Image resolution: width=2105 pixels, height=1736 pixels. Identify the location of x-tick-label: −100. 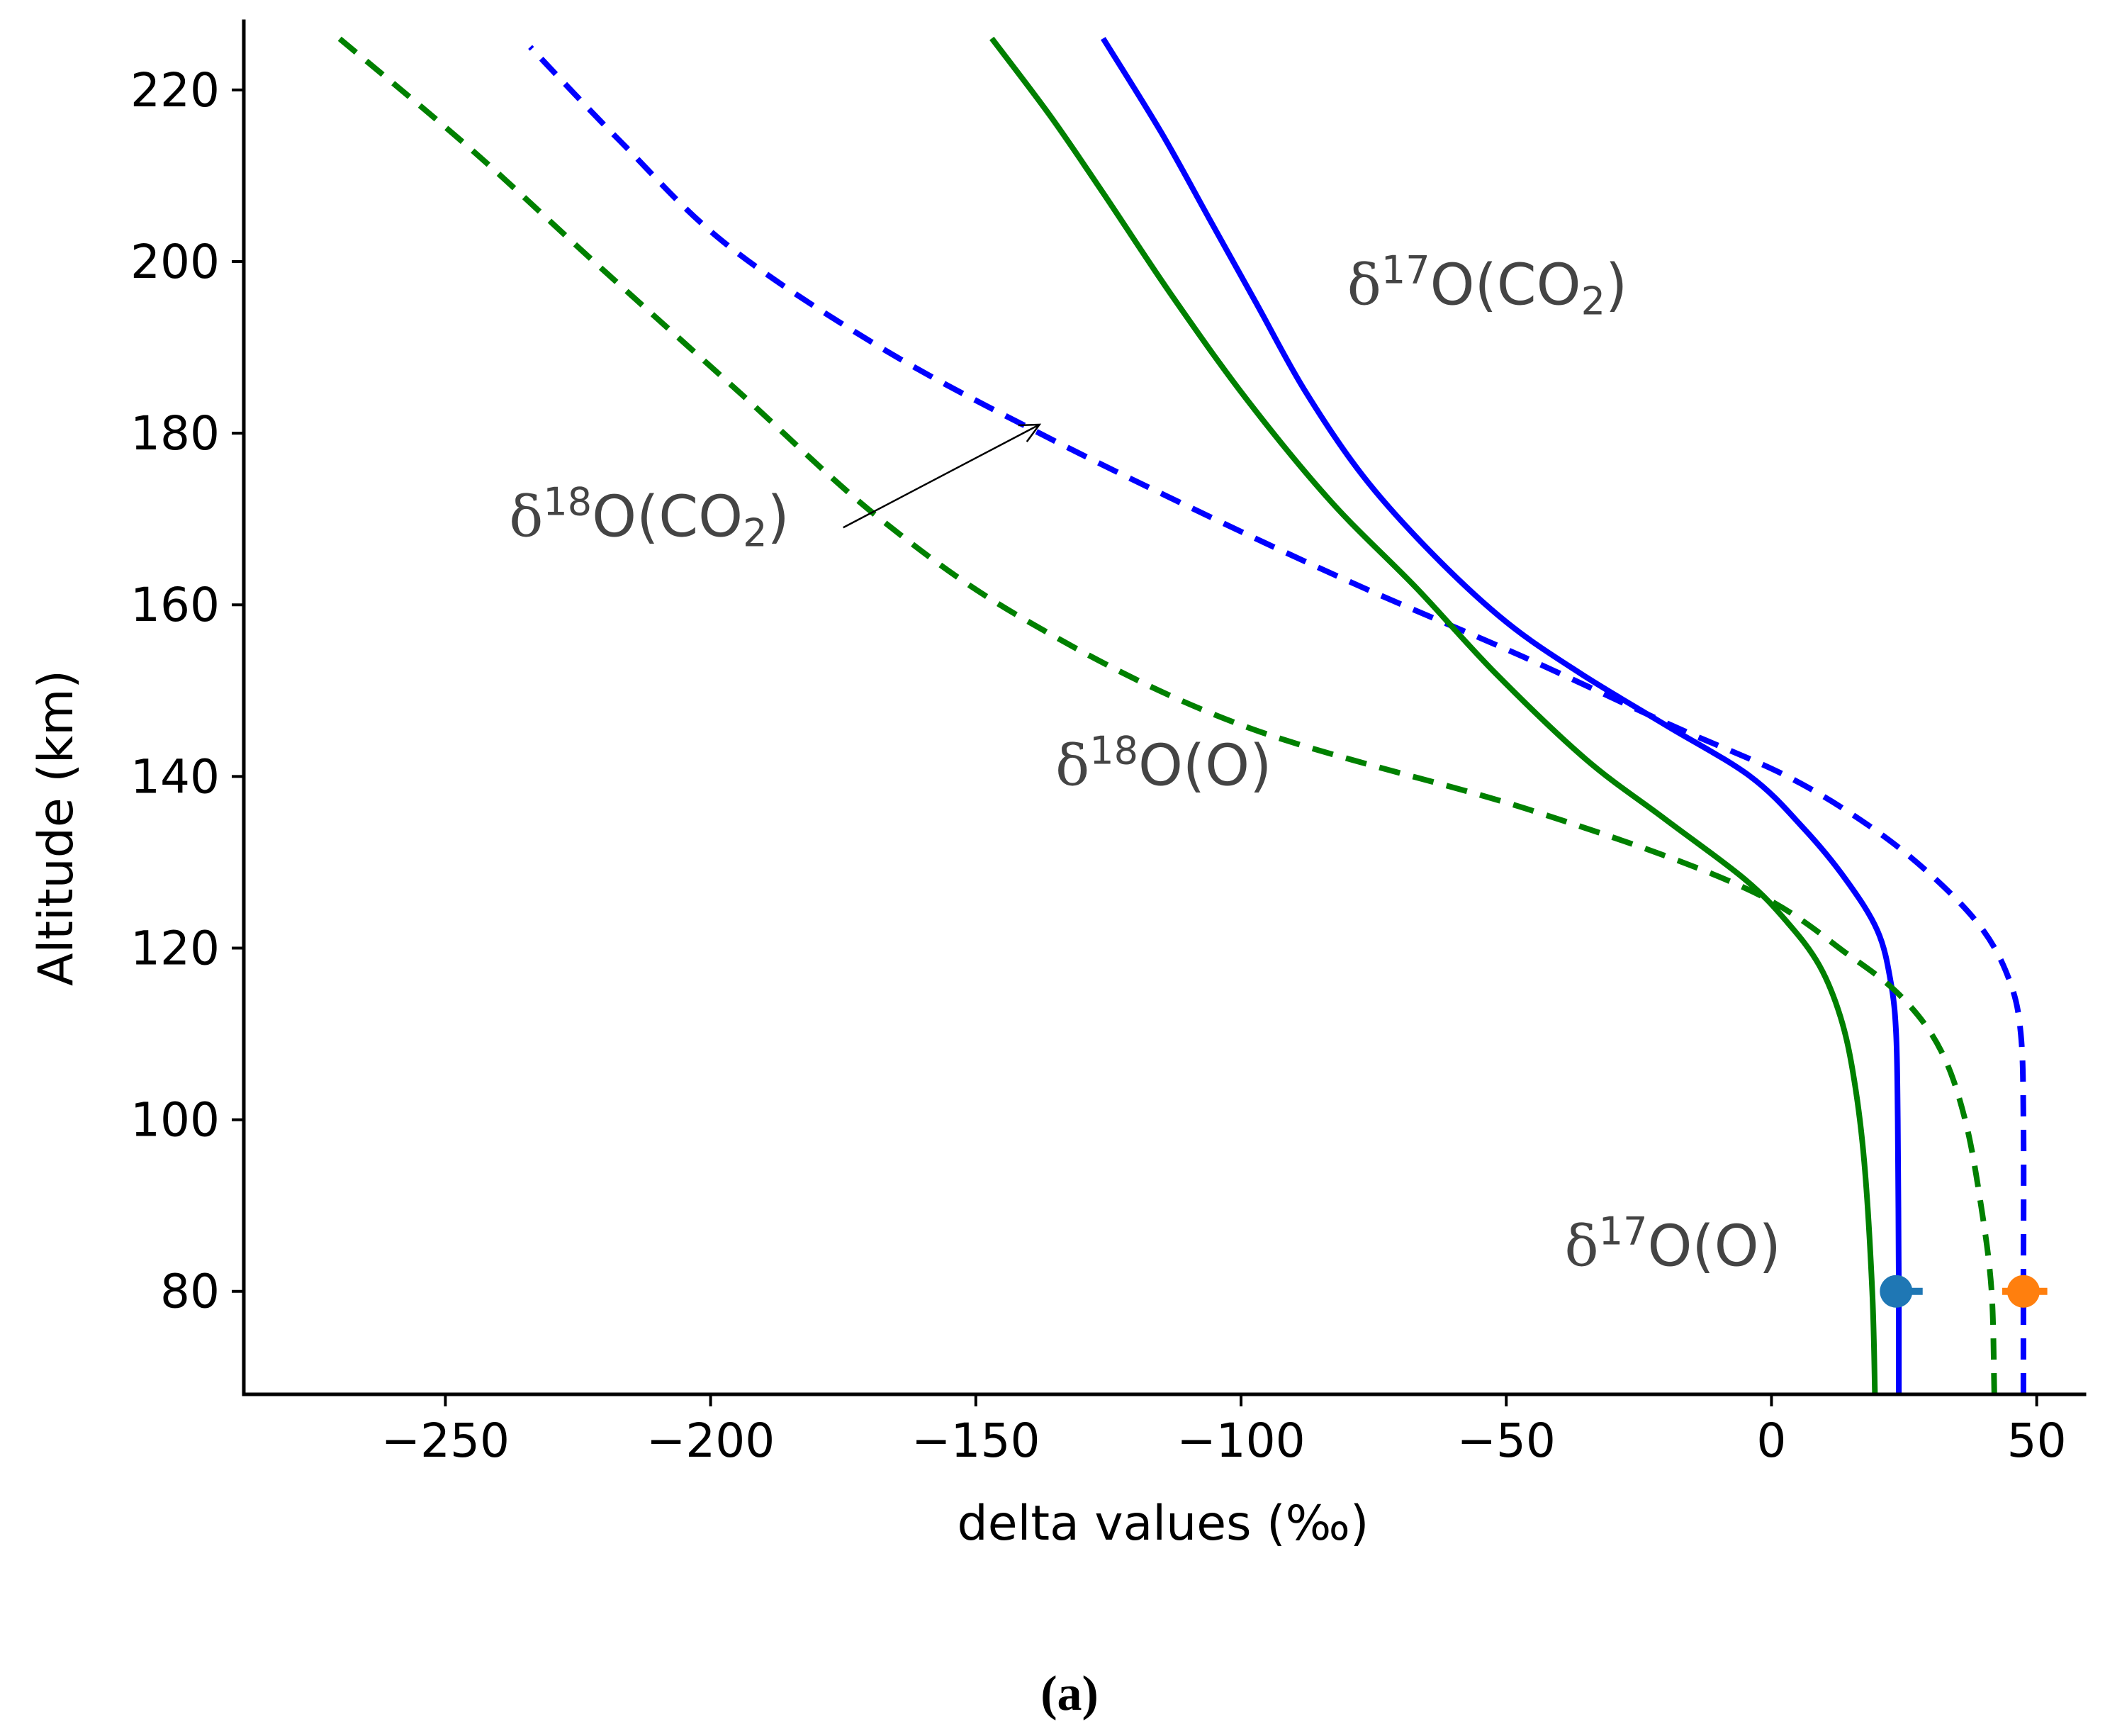
(1241, 1440).